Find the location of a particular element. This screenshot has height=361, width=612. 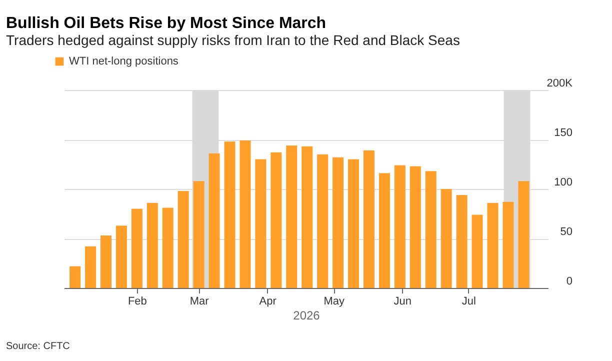

y-tick-label: 100 is located at coordinates (563, 182).